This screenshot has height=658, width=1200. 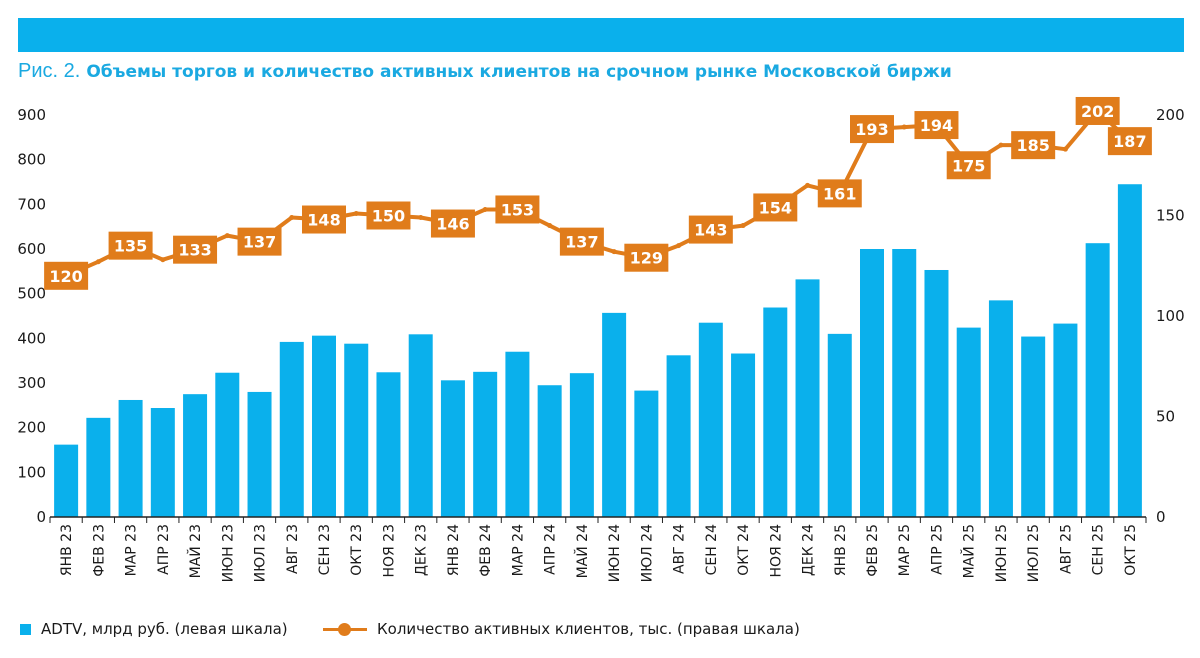 What do you see at coordinates (1099, 549) in the screenshot?
I see `x-axis-category-label: СЕН 25` at bounding box center [1099, 549].